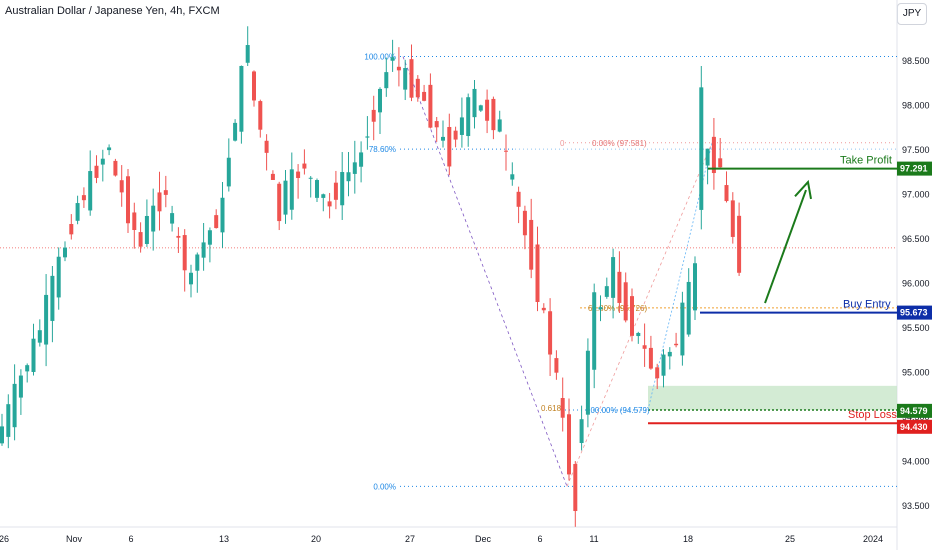  I want to click on fib-level-label: 100.00%, so click(380, 57).